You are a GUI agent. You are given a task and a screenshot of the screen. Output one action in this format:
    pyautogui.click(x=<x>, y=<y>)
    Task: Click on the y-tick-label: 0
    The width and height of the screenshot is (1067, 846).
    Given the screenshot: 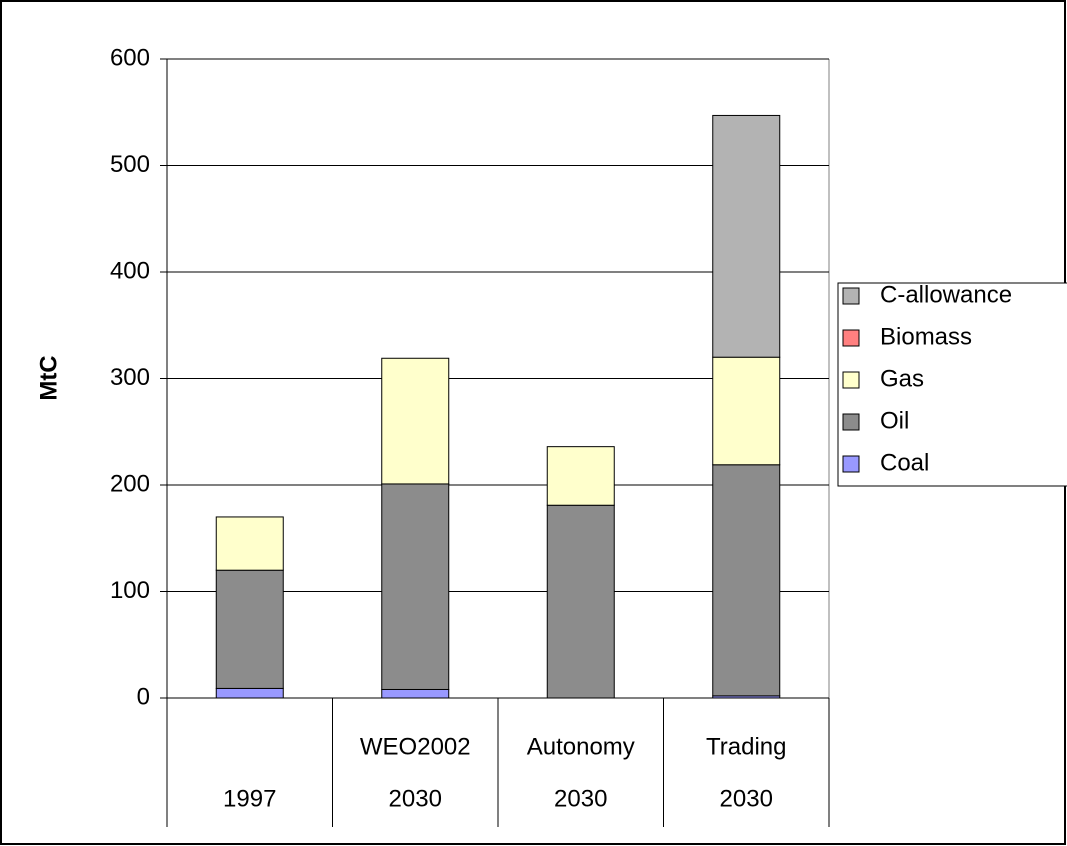 What is the action you would take?
    pyautogui.click(x=143, y=696)
    